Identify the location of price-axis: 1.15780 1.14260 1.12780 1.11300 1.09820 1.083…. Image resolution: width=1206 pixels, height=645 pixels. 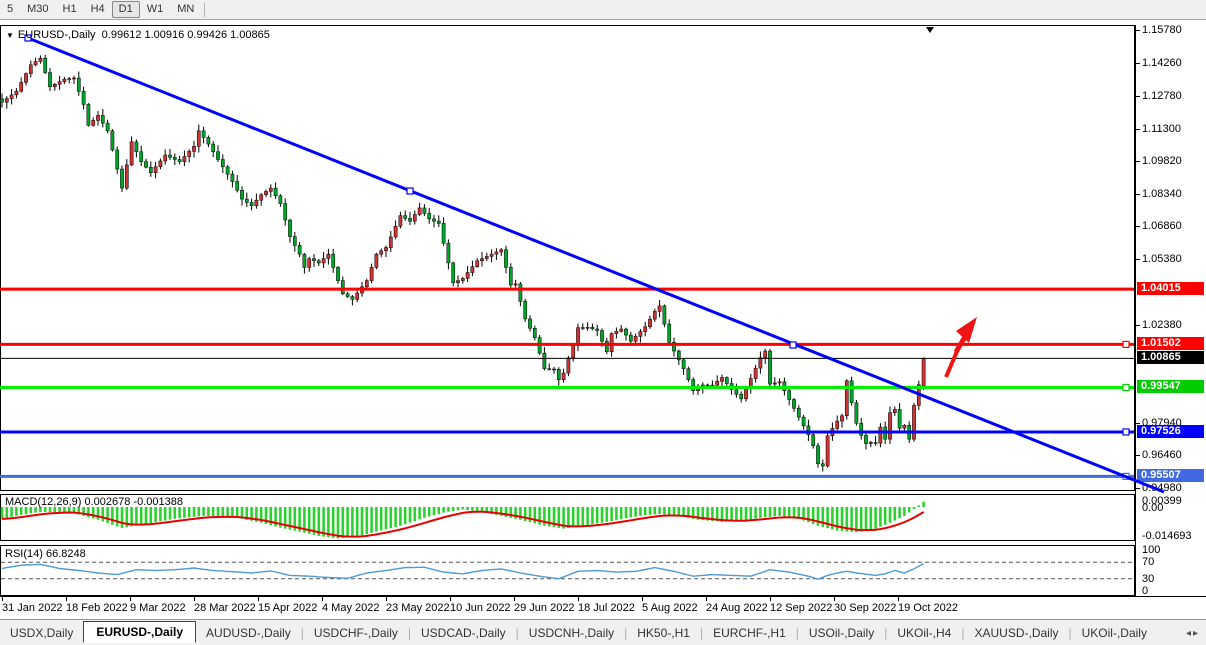
(1170, 310).